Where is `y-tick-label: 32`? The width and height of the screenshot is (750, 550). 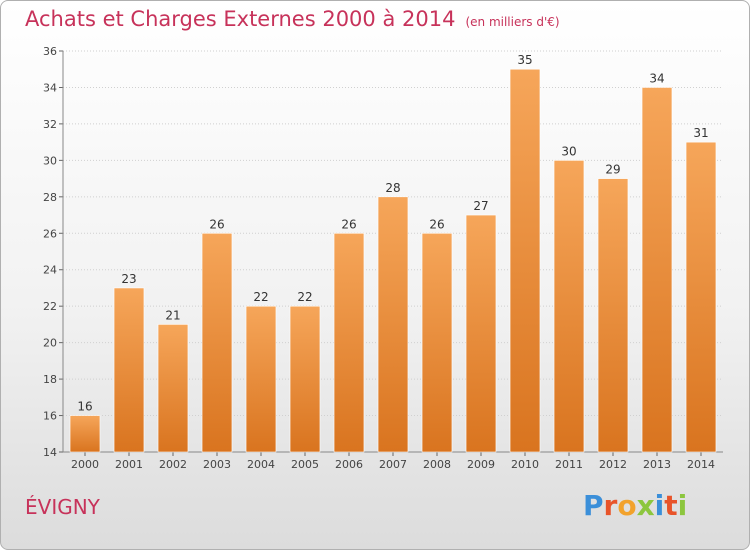
y-tick-label: 32 is located at coordinates (50, 124).